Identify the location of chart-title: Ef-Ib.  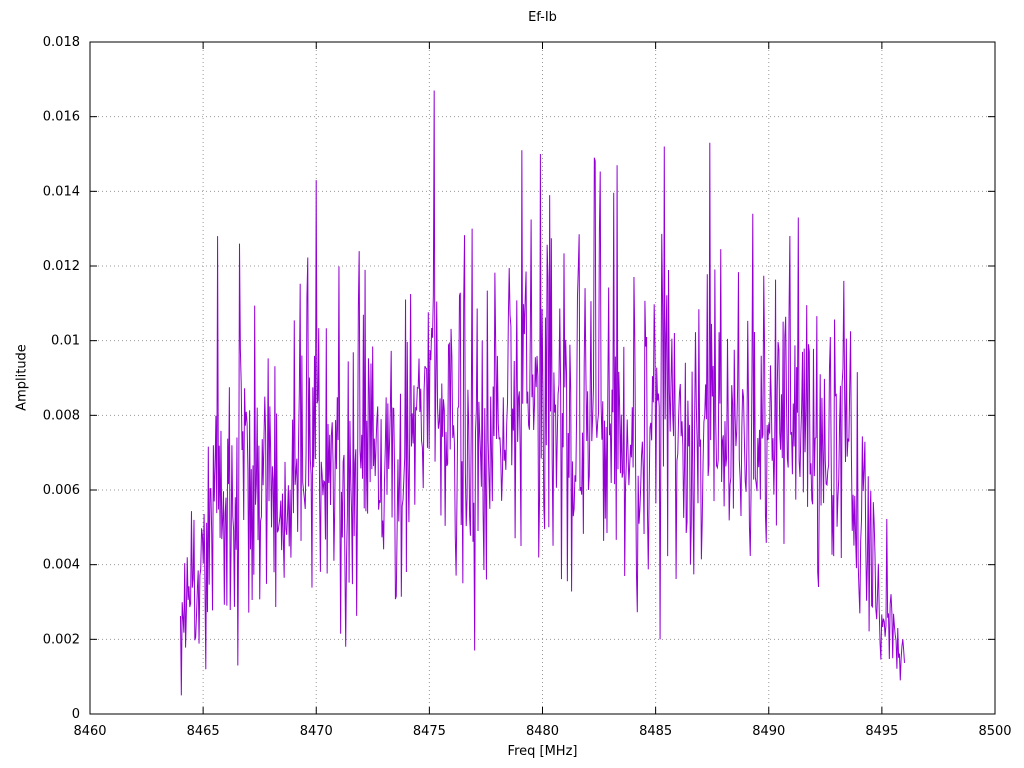
(542, 17).